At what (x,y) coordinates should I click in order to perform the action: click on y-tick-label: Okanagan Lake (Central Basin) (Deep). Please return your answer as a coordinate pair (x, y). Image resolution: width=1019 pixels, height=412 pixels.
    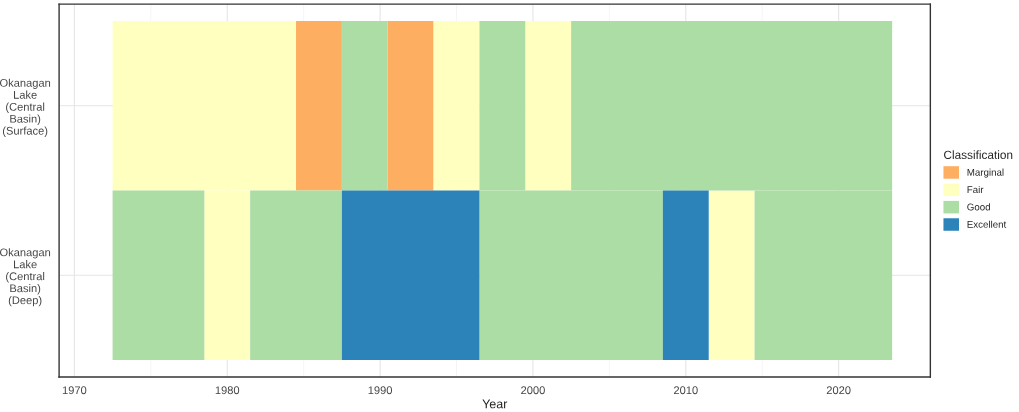
    Looking at the image, I should click on (25, 277).